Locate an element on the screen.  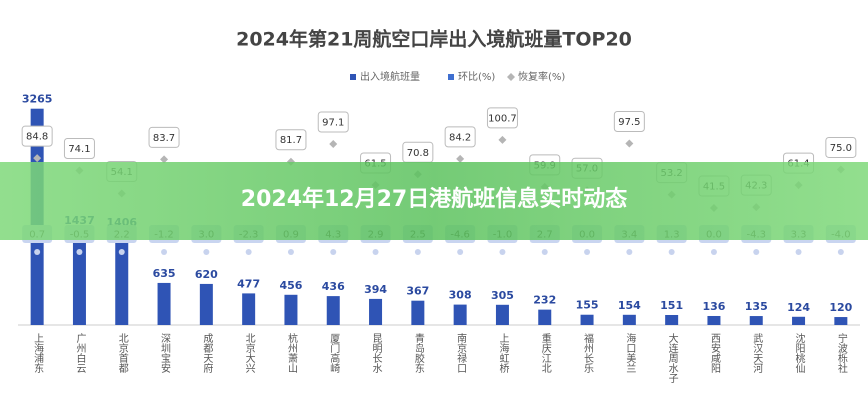
x-tick-label: 北京大兴 is located at coordinates (249, 353).